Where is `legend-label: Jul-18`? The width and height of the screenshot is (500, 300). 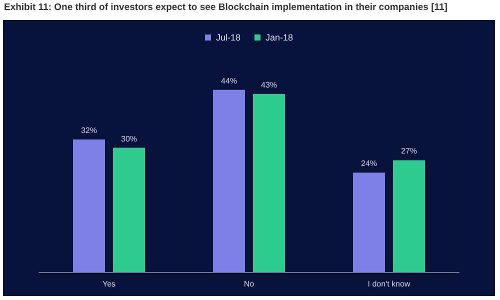 legend-label: Jul-18 is located at coordinates (228, 37).